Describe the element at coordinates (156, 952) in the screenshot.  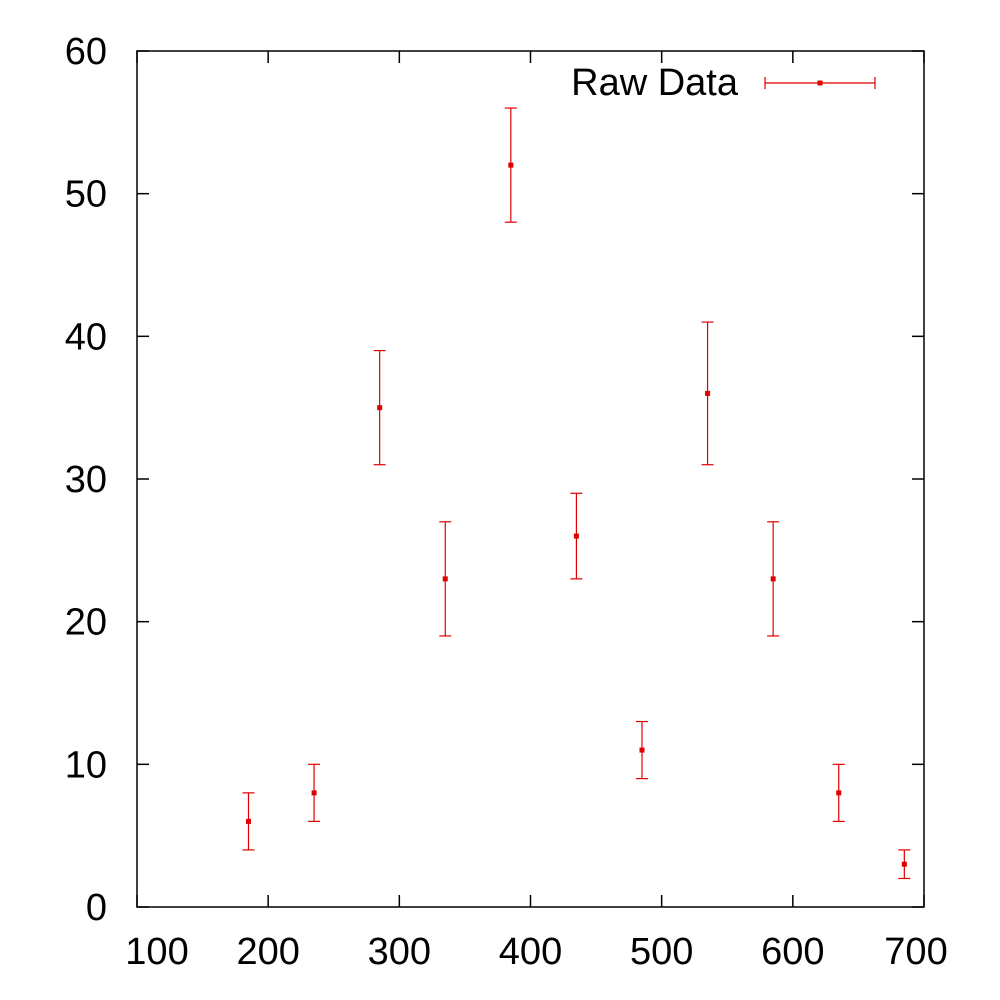
I see `x-tick-label: 100` at that location.